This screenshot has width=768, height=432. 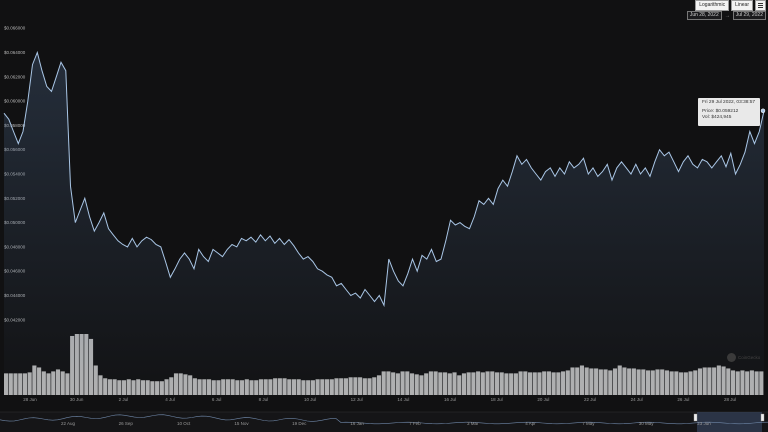 What do you see at coordinates (15, 28) in the screenshot?
I see `y-tick-label: $0.066000` at bounding box center [15, 28].